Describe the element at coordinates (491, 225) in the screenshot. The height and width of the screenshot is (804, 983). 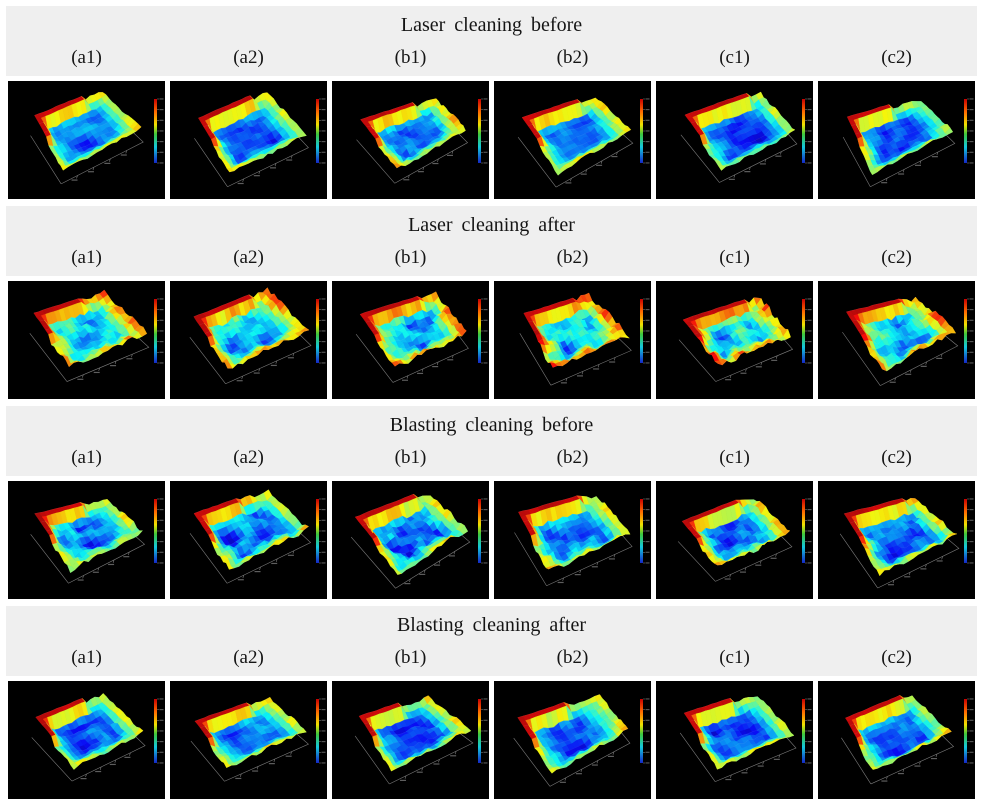
I see `section-title: Laser cleaning after` at that location.